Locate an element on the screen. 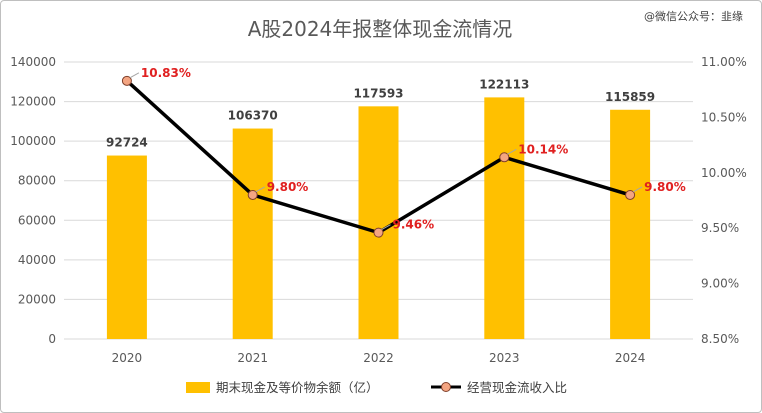  left-tick-label: 80000 is located at coordinates (37, 181).